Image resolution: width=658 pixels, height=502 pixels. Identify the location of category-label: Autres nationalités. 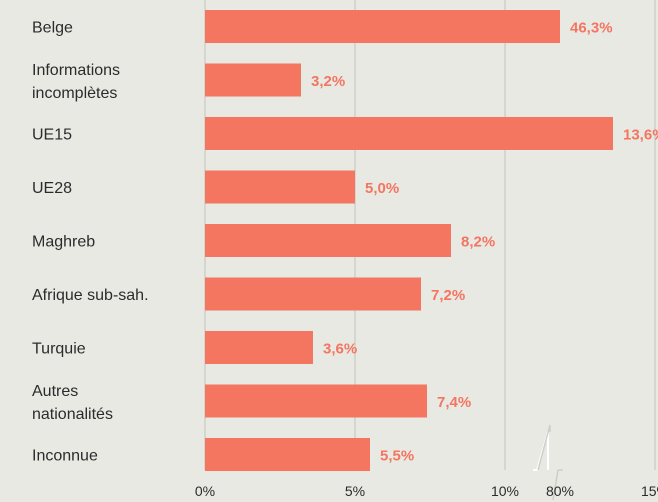
(72, 403).